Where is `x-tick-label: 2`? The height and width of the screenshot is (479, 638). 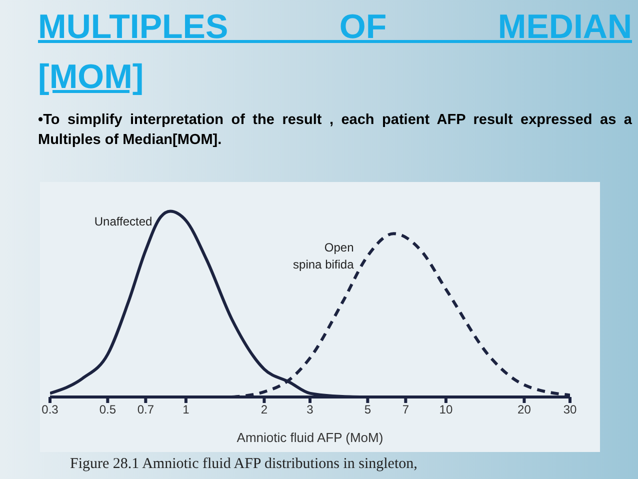
x-tick-label: 2 is located at coordinates (264, 409).